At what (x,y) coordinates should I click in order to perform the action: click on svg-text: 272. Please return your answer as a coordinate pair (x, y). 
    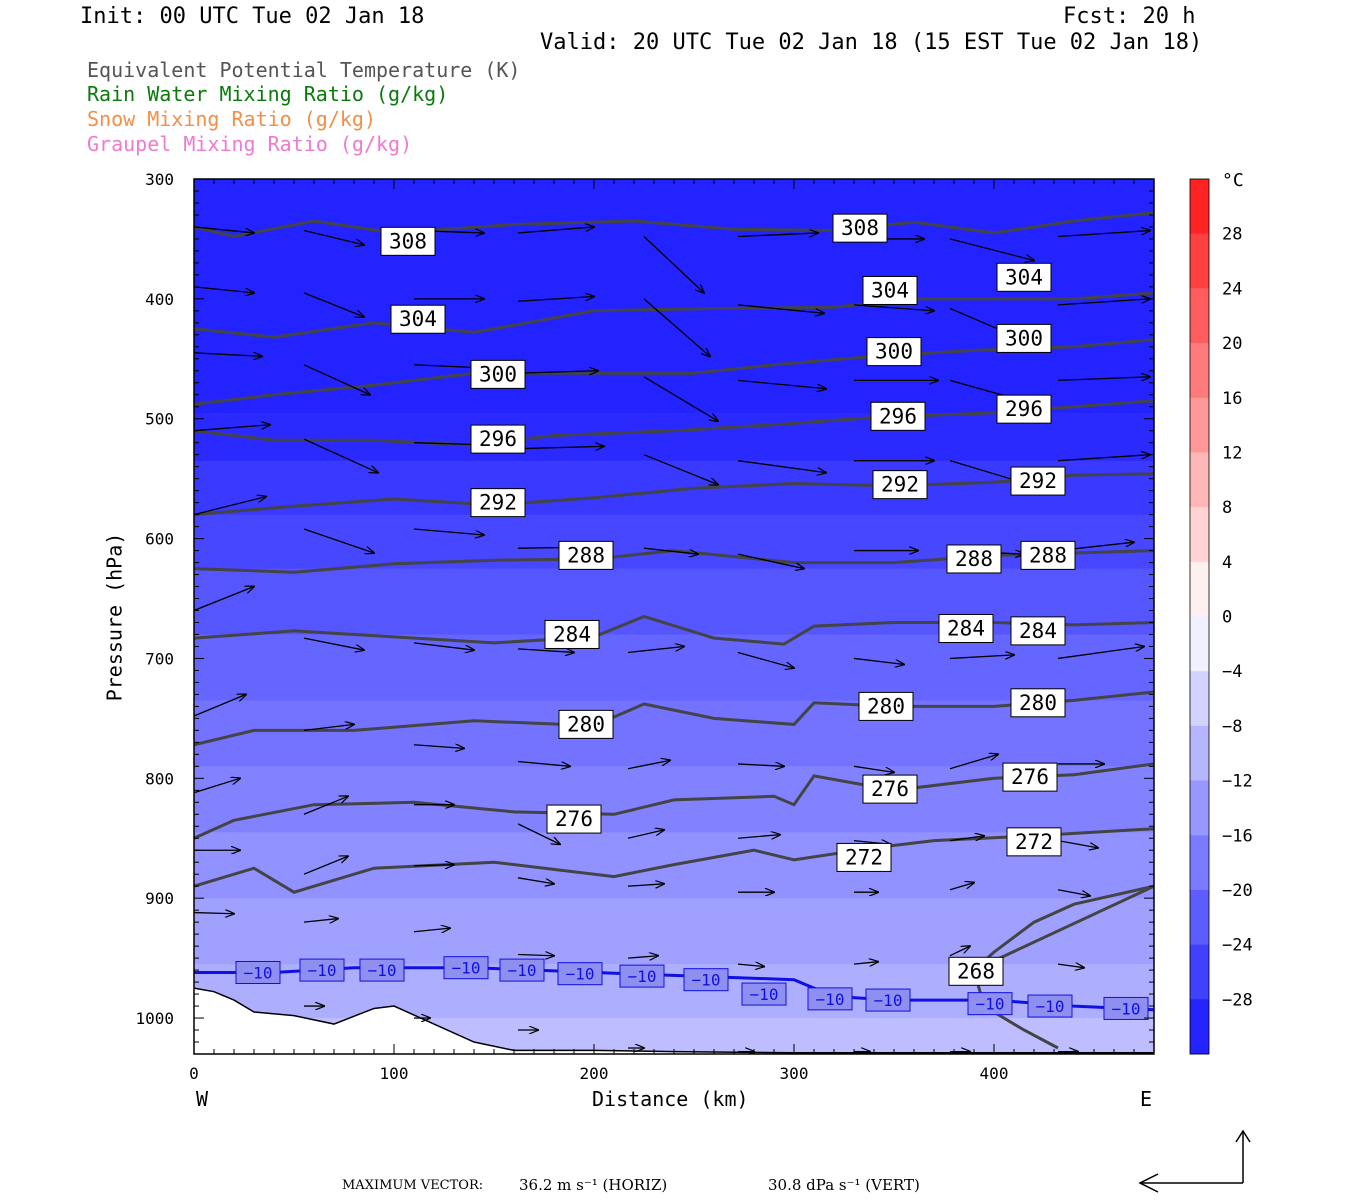
    Looking at the image, I should click on (1034, 842).